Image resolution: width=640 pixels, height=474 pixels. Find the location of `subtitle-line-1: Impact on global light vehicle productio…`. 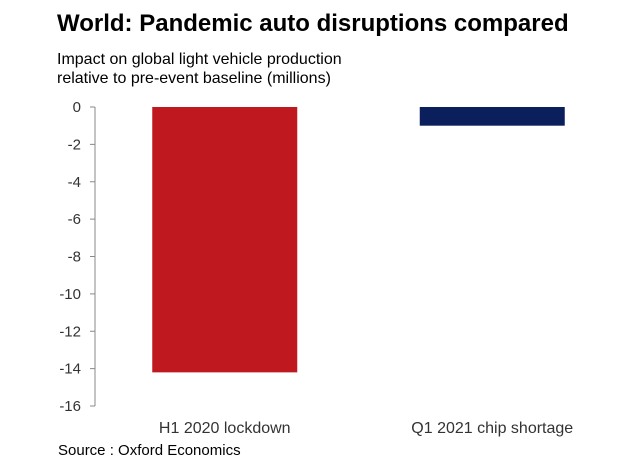

subtitle-line-1: Impact on global light vehicle productio… is located at coordinates (199, 59).